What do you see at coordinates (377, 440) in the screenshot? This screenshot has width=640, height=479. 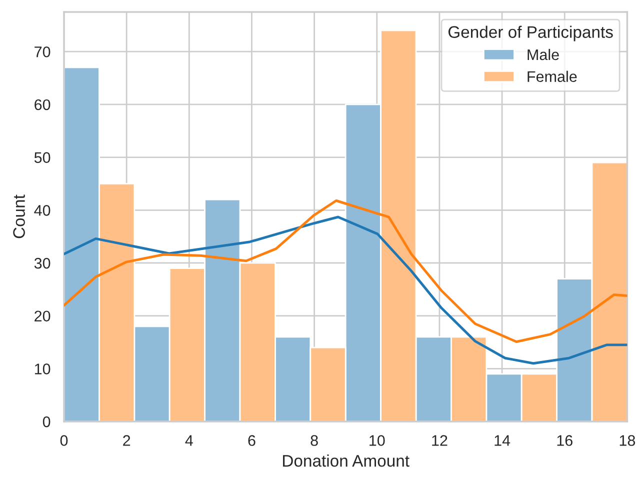 I see `x-tick-label: 10` at bounding box center [377, 440].